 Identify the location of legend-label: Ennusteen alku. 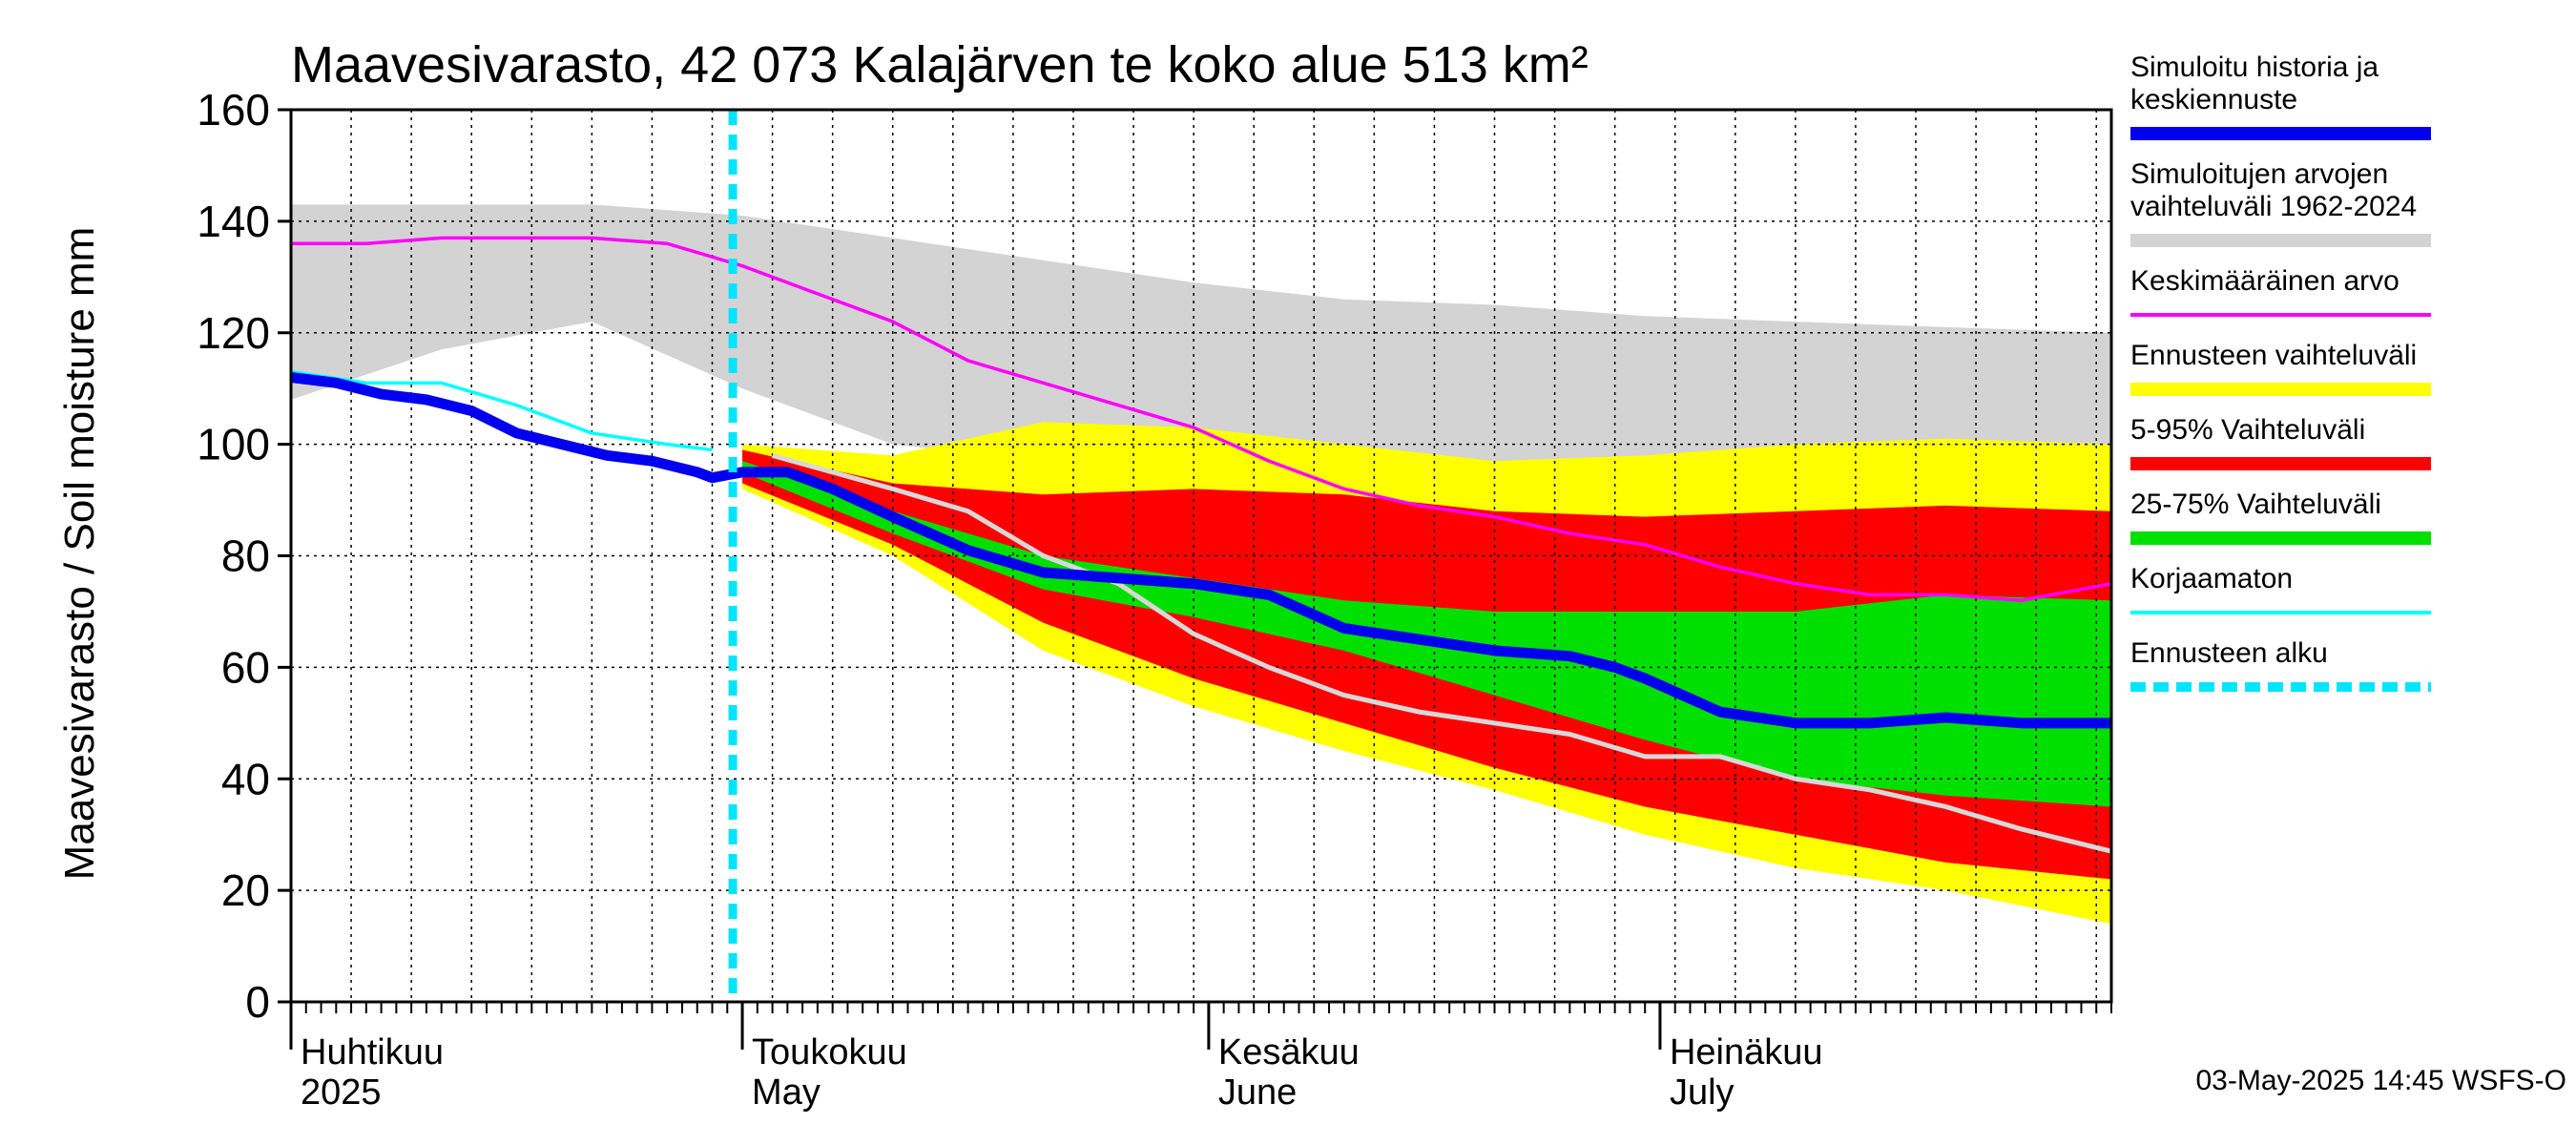
(2229, 653).